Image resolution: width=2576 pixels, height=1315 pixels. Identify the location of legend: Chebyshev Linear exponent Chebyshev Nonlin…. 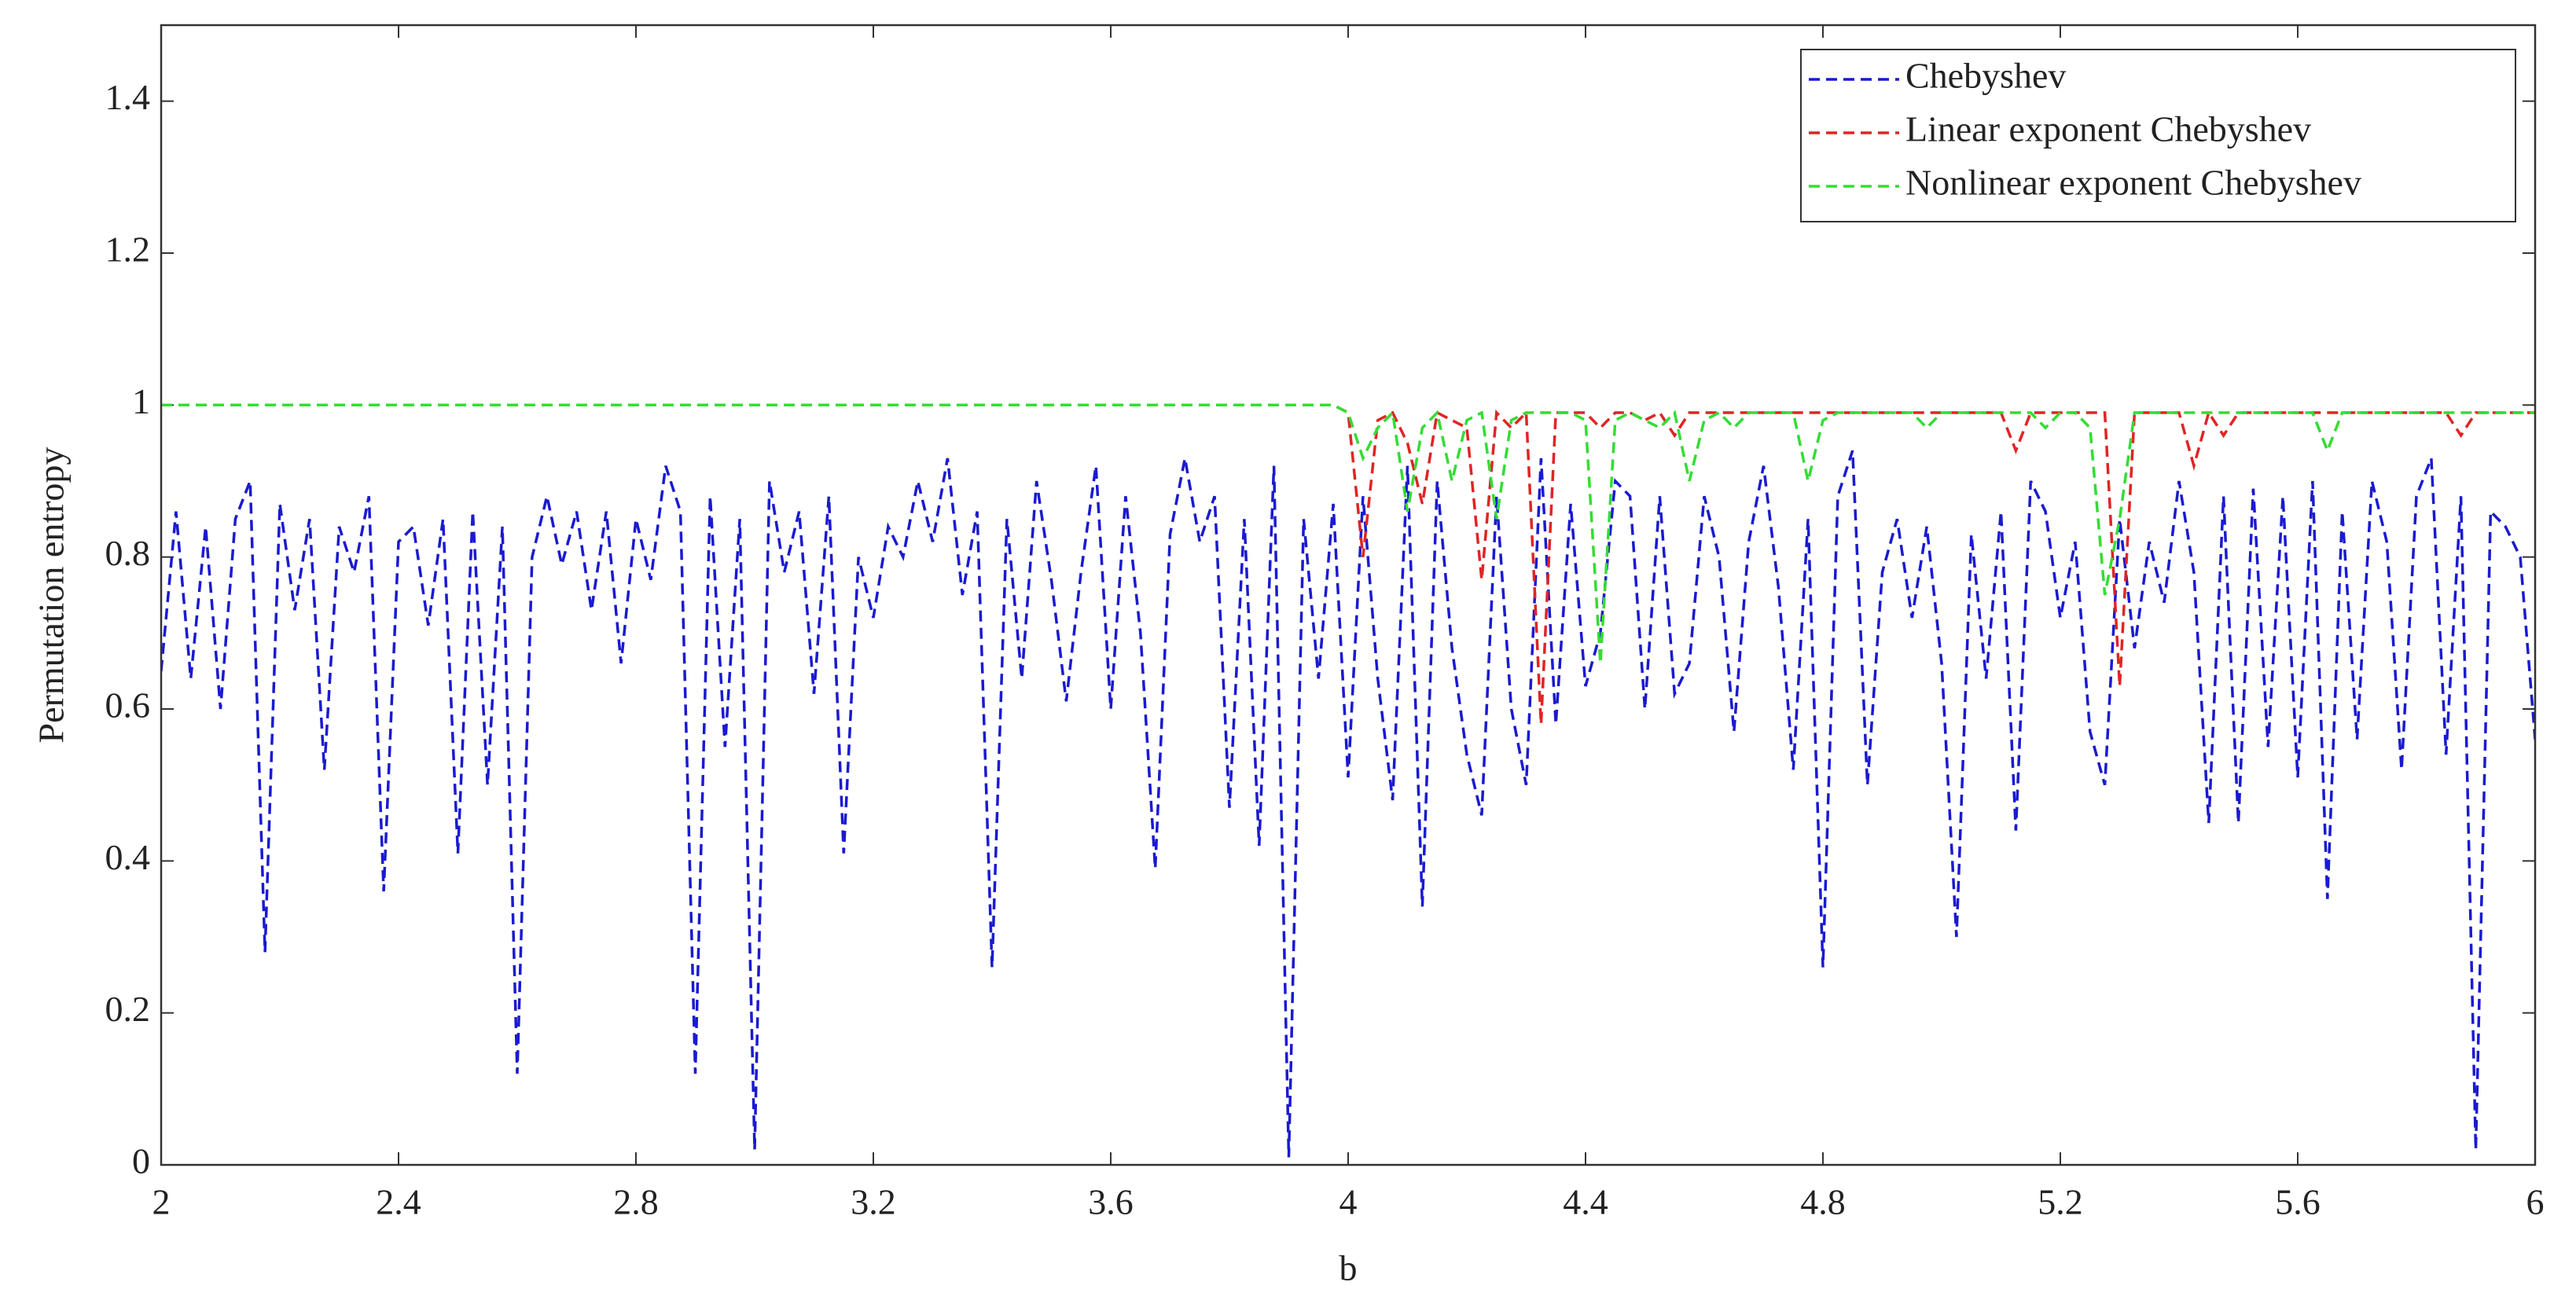
(2158, 135).